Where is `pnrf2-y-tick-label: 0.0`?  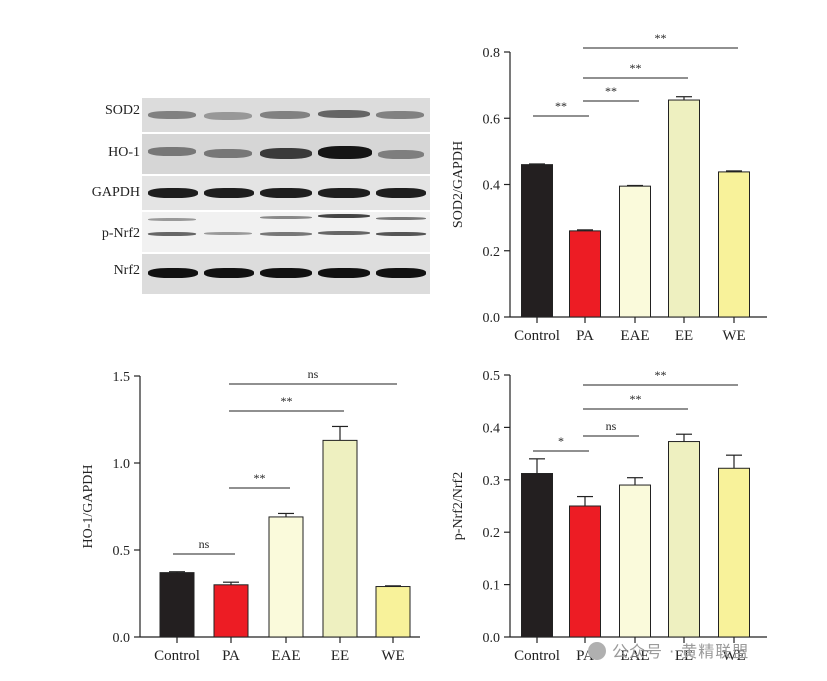 pnrf2-y-tick-label: 0.0 is located at coordinates (492, 638).